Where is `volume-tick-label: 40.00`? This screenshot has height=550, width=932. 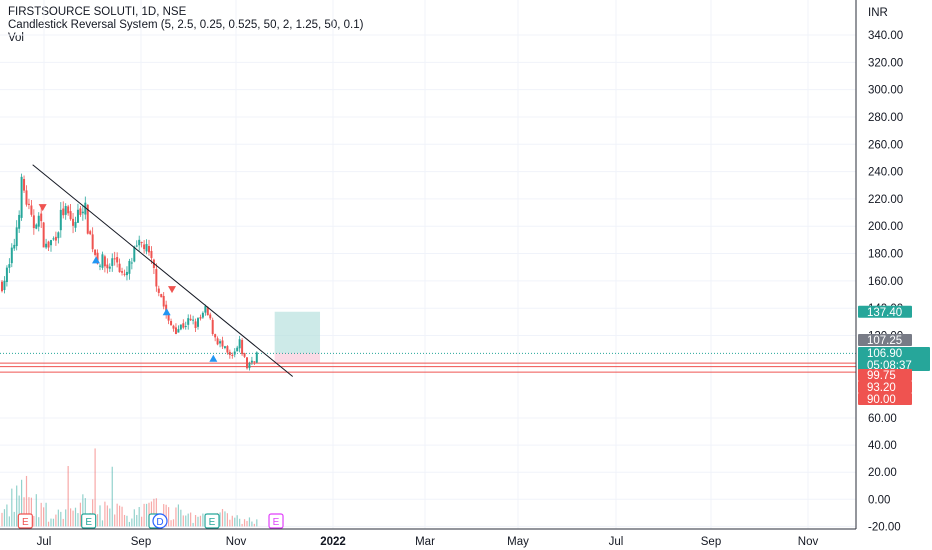
volume-tick-label: 40.00 is located at coordinates (882, 446).